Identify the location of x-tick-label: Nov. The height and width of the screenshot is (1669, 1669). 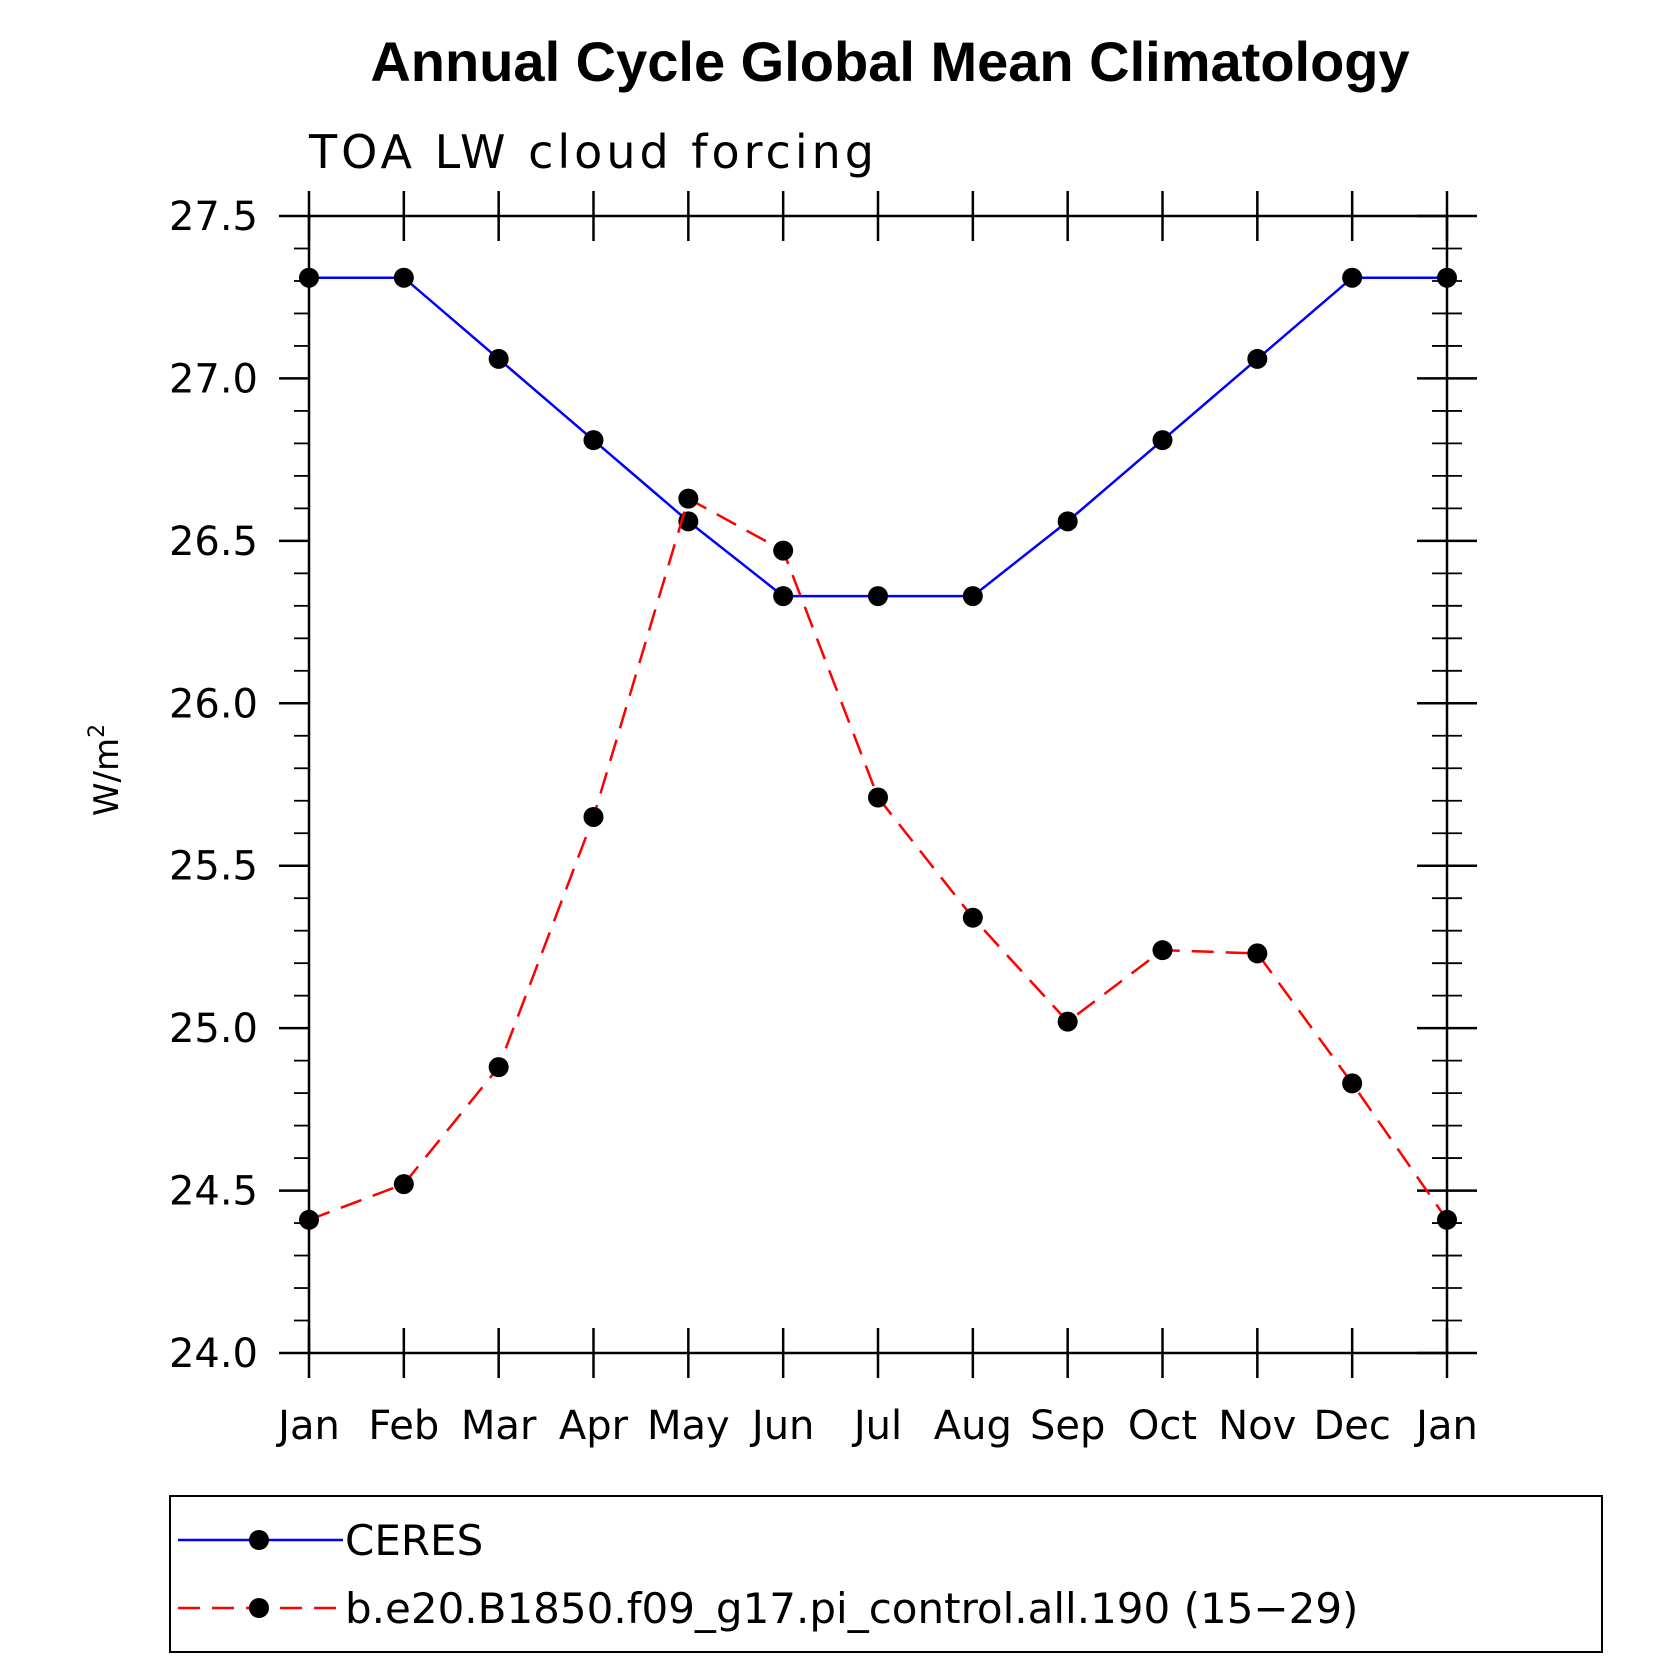
(1257, 1426).